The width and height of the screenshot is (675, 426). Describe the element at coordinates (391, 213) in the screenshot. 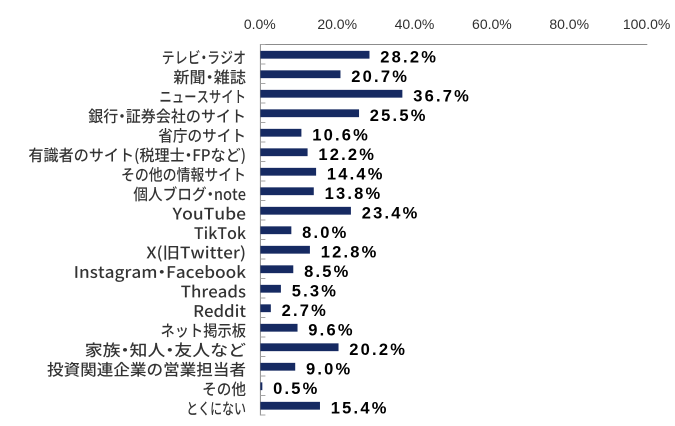

I see `svg-text: 23.4%` at that location.